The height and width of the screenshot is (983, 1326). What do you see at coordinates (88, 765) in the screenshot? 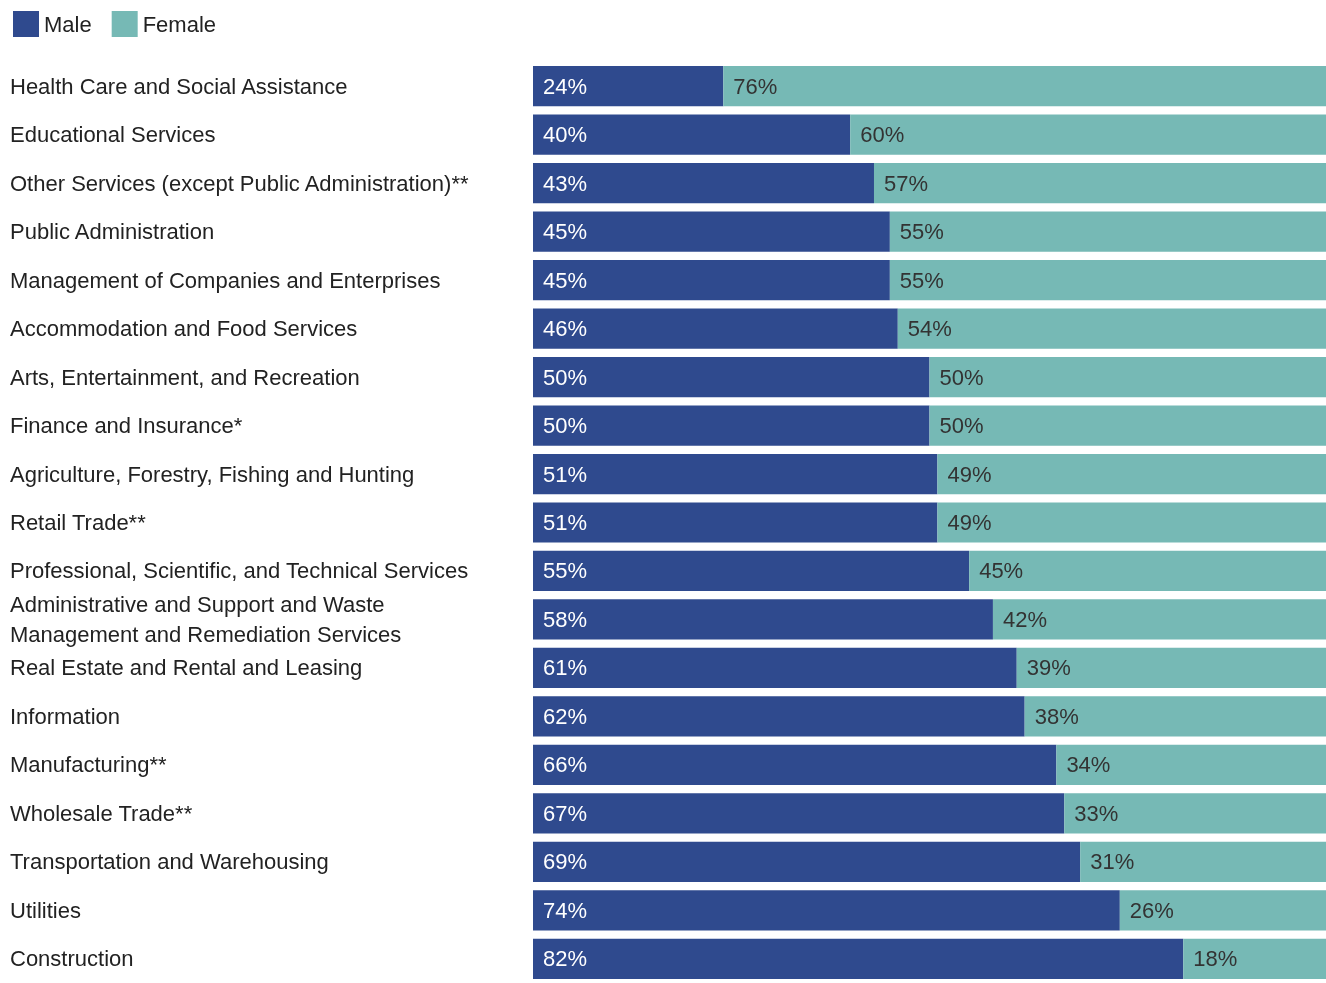
I see `y-tick-label: Manufacturing**` at bounding box center [88, 765].